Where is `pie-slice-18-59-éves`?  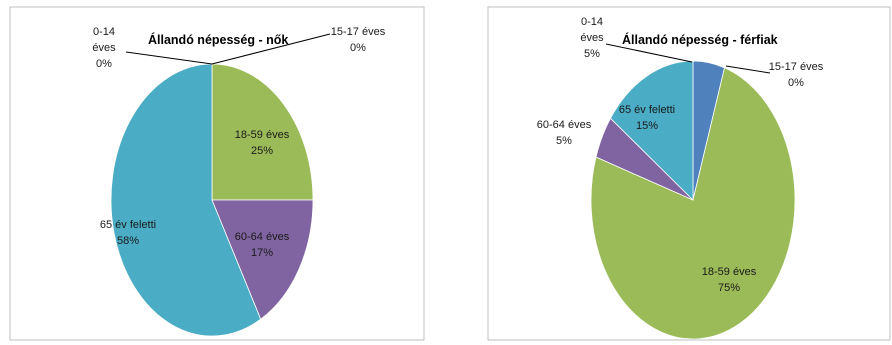
pie-slice-18-59-éves is located at coordinates (262, 132).